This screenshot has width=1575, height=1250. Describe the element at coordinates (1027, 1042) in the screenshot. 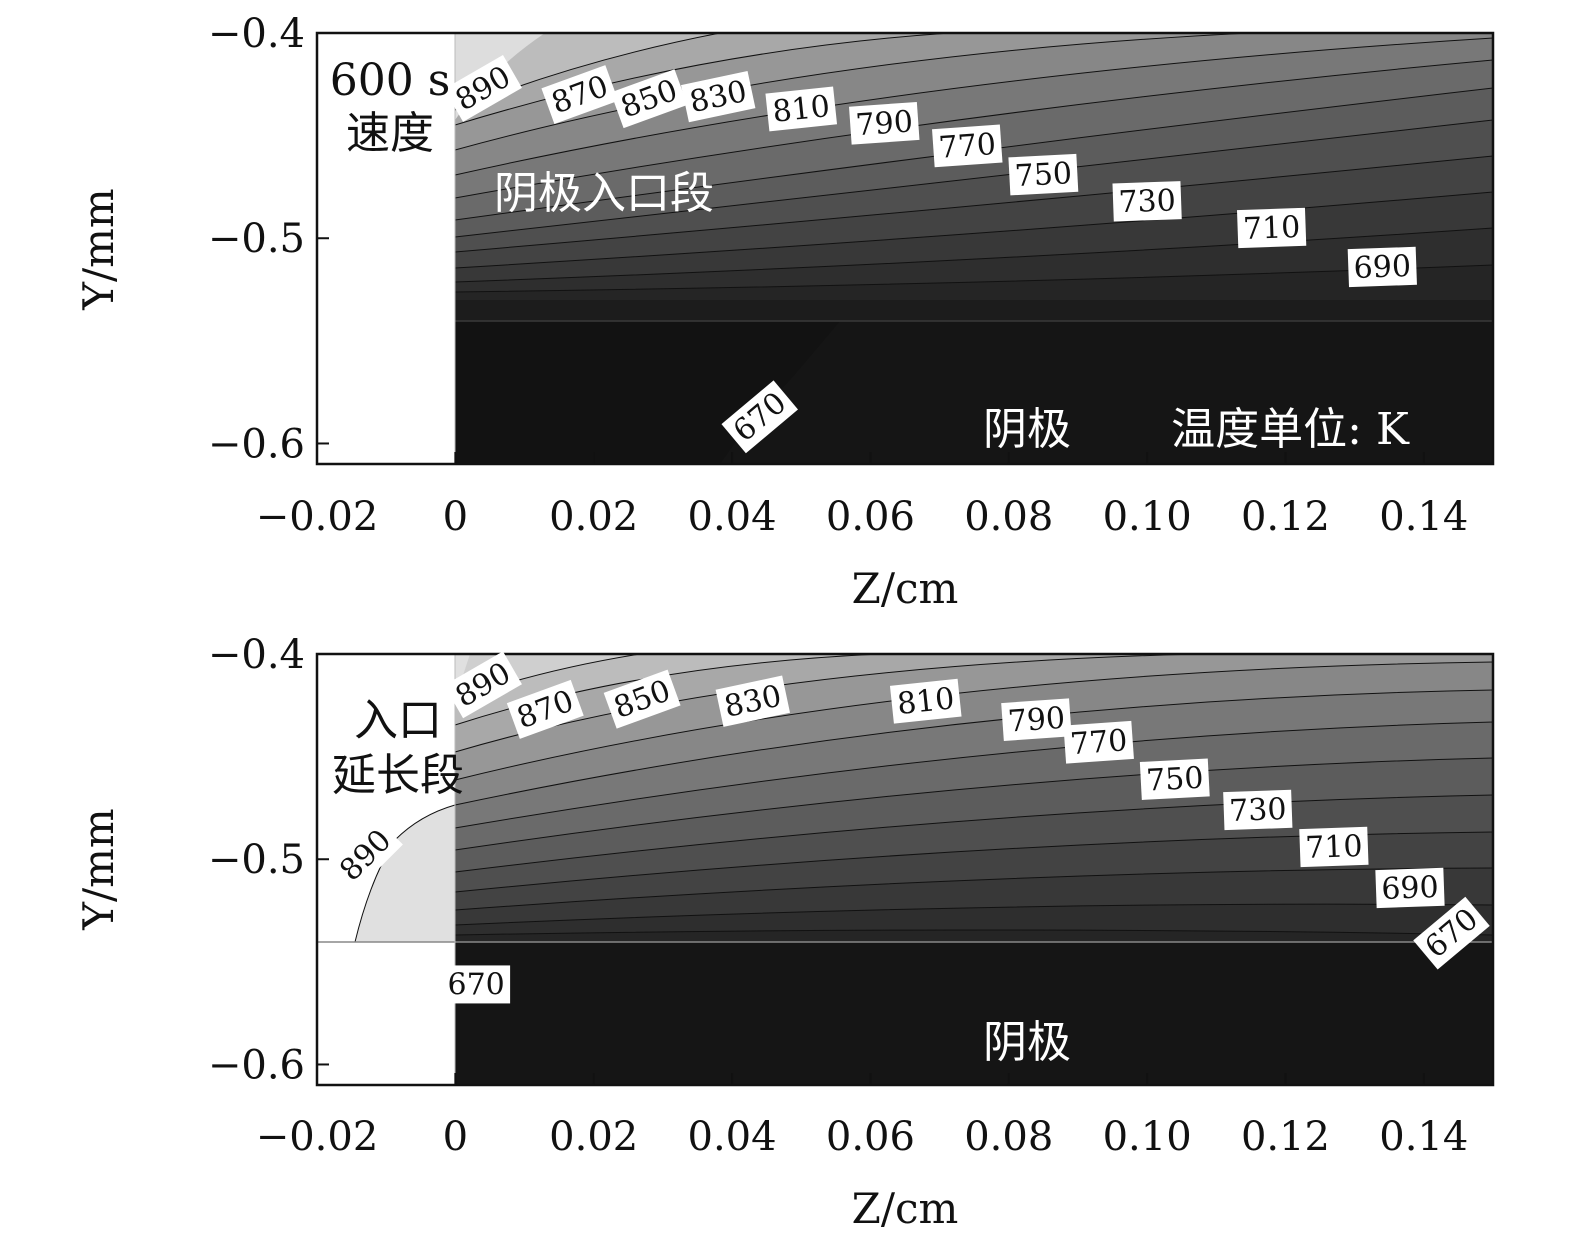

I see `bottom-cathode-annotation: 阴极` at that location.